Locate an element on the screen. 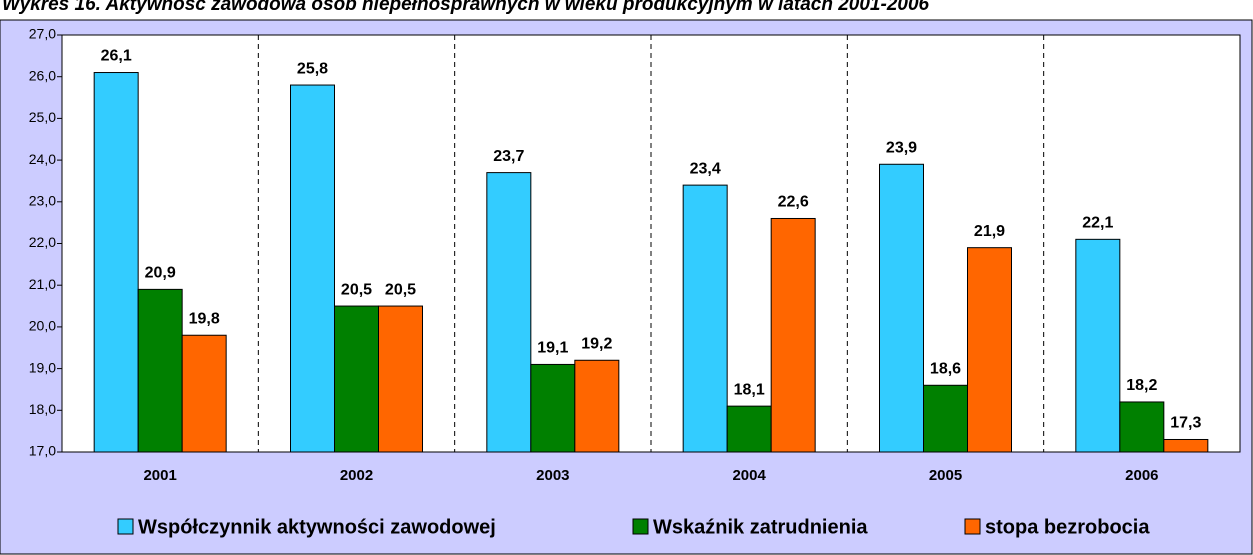 The height and width of the screenshot is (555, 1253). data-label: 18,6 is located at coordinates (945, 368).